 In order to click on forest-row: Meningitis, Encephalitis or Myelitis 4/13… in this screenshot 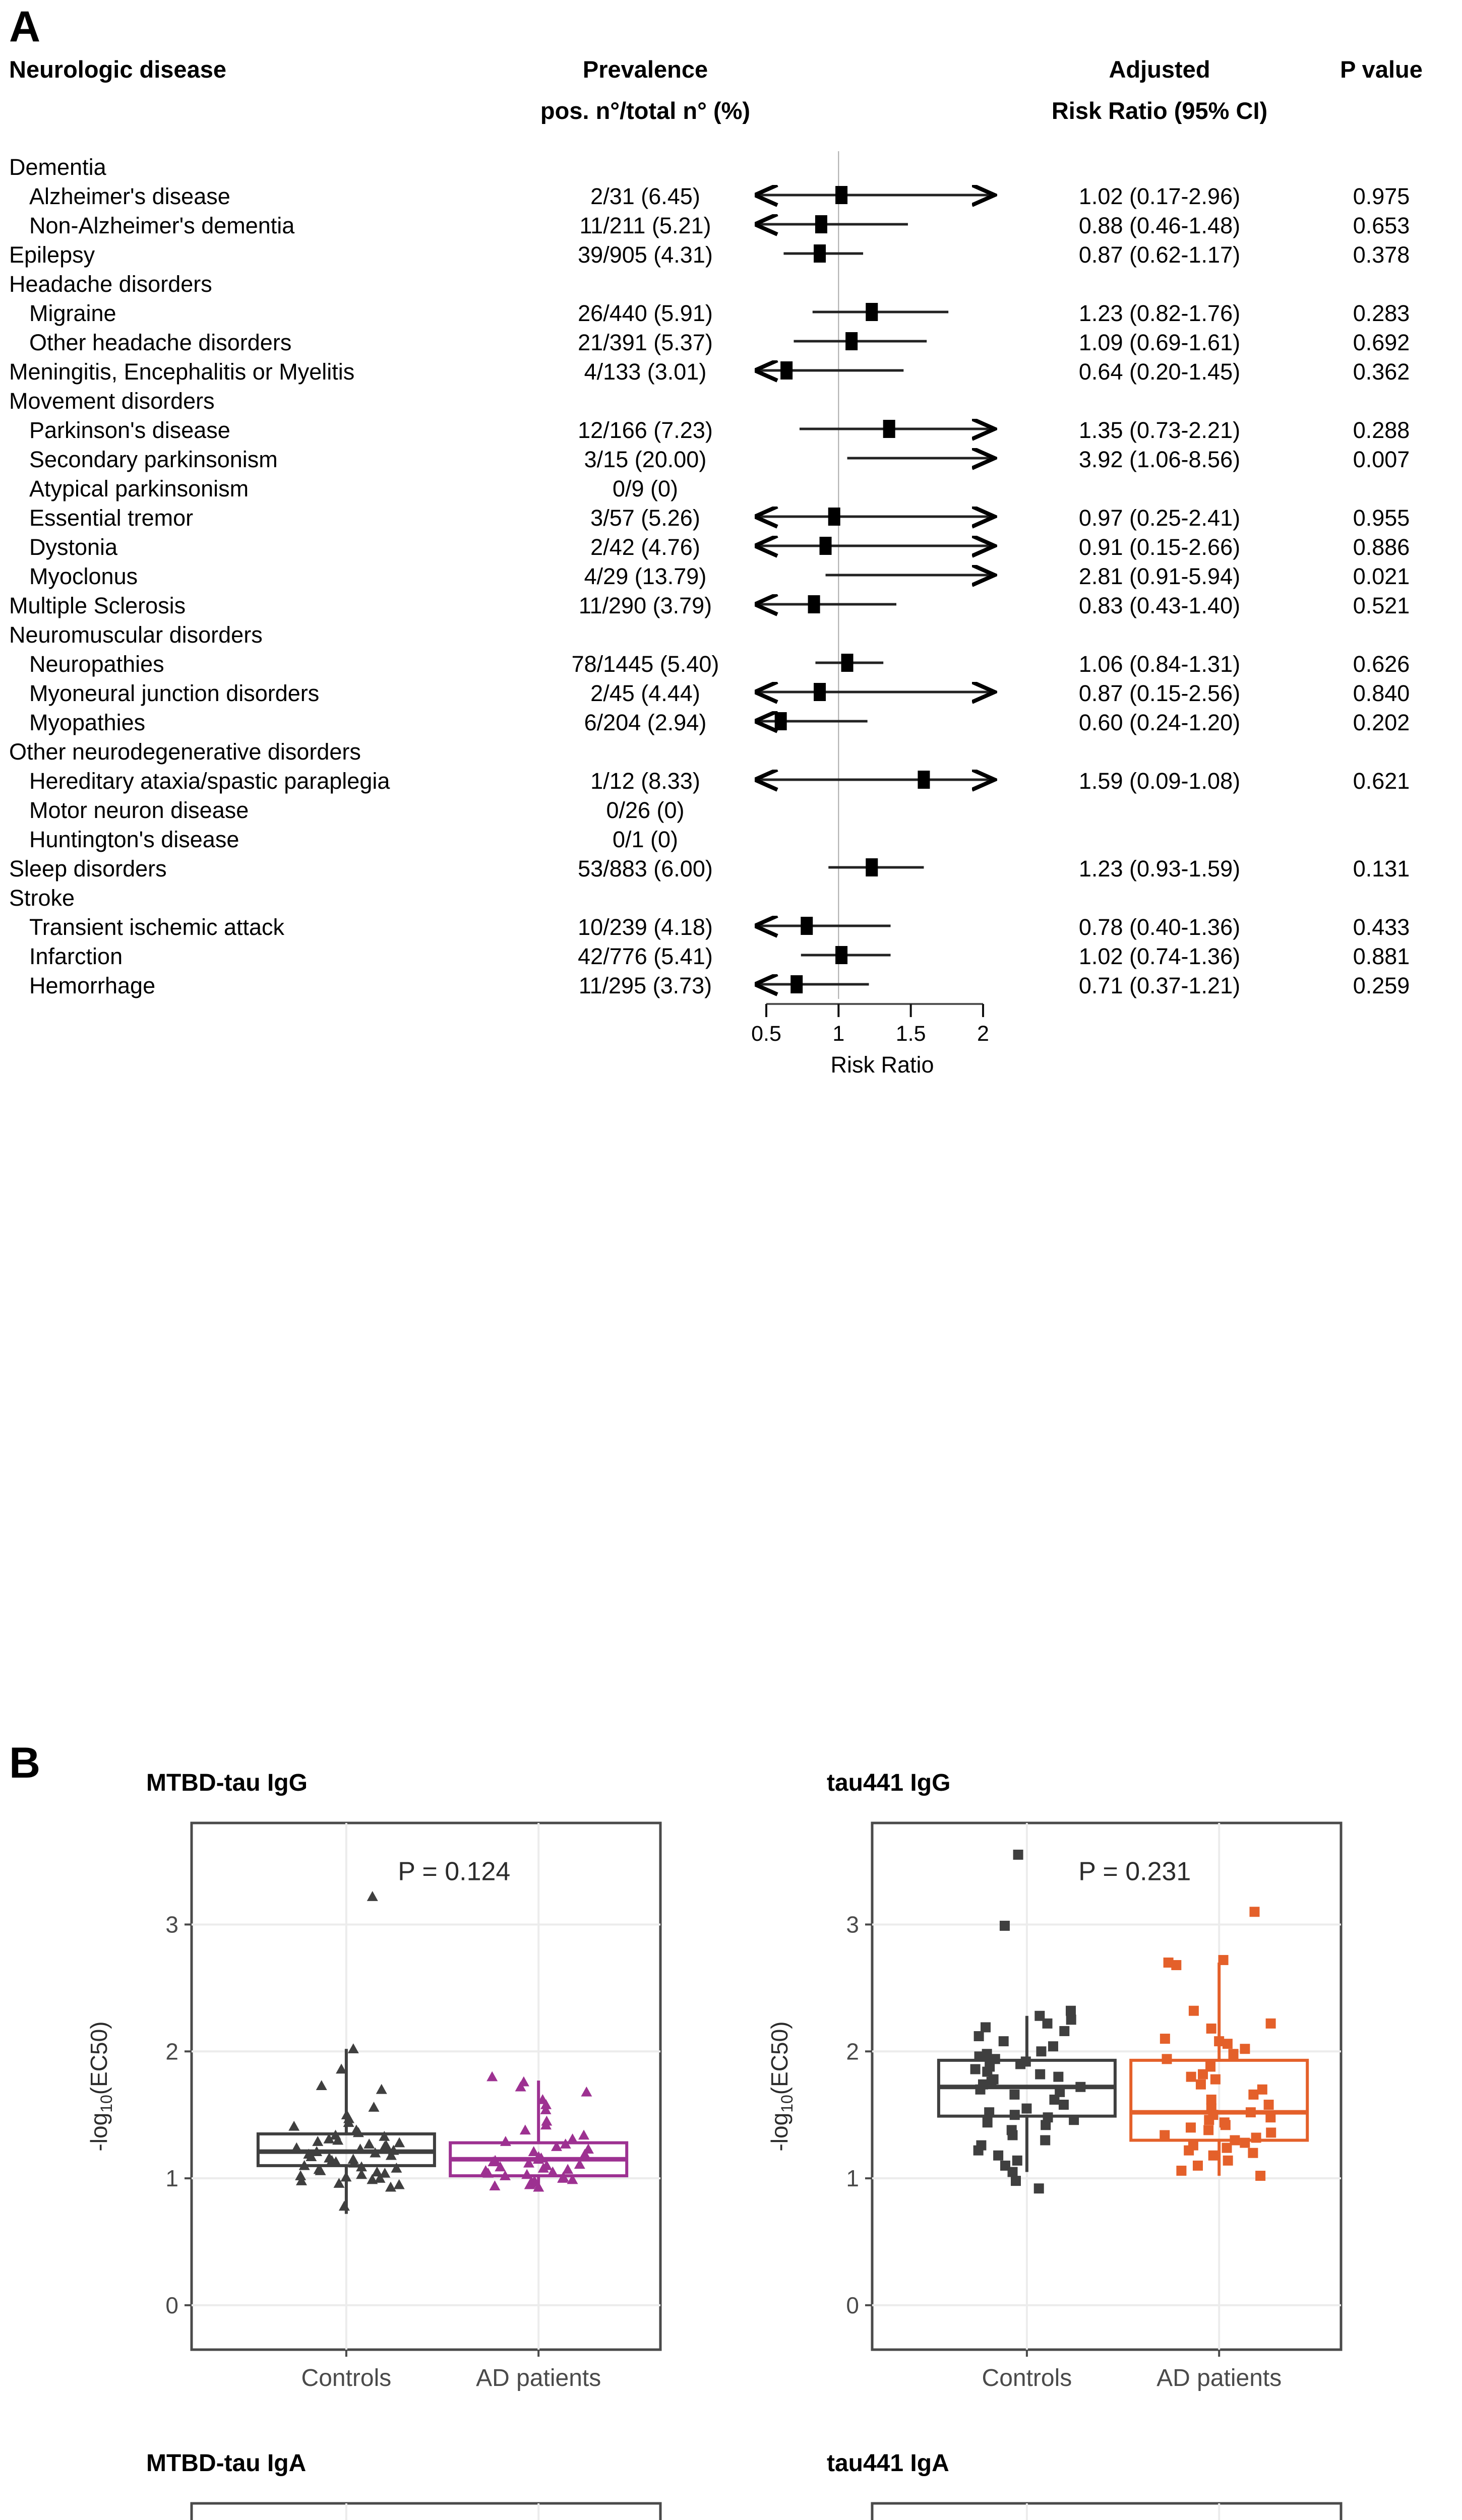, I will do `click(731, 370)`.